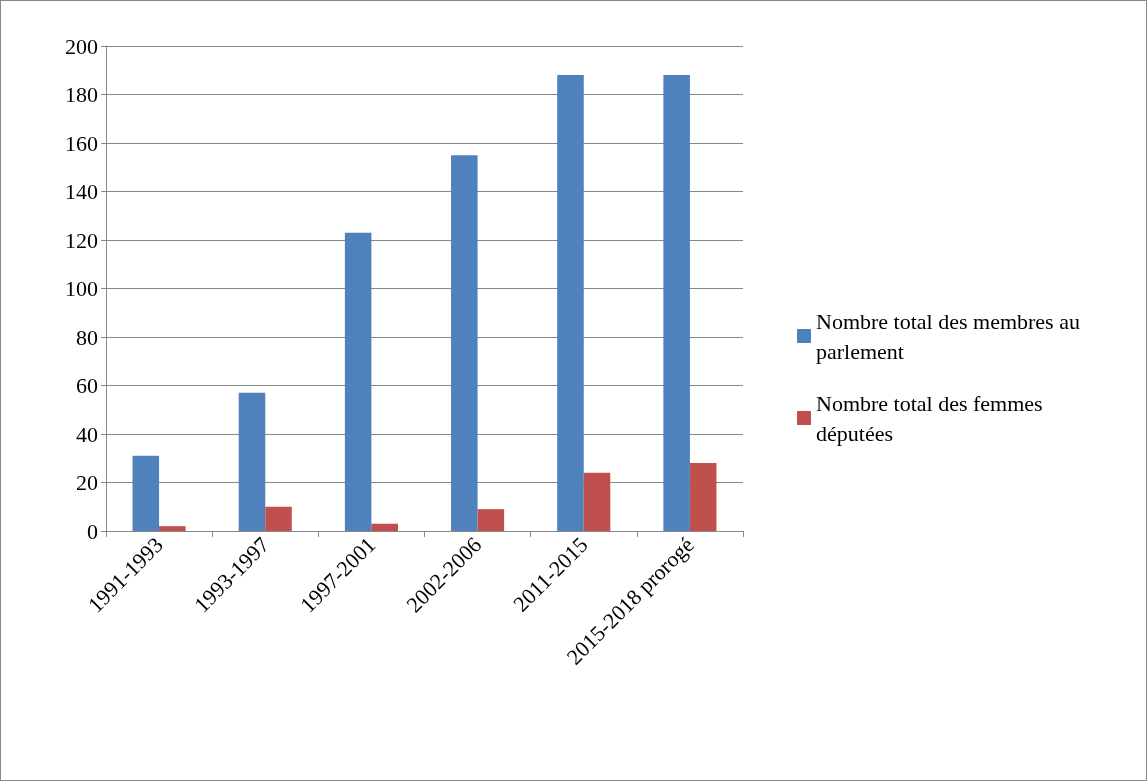 This screenshot has width=1147, height=781. Describe the element at coordinates (951, 336) in the screenshot. I see `legend-label: Nombre total des membres au parlement` at that location.